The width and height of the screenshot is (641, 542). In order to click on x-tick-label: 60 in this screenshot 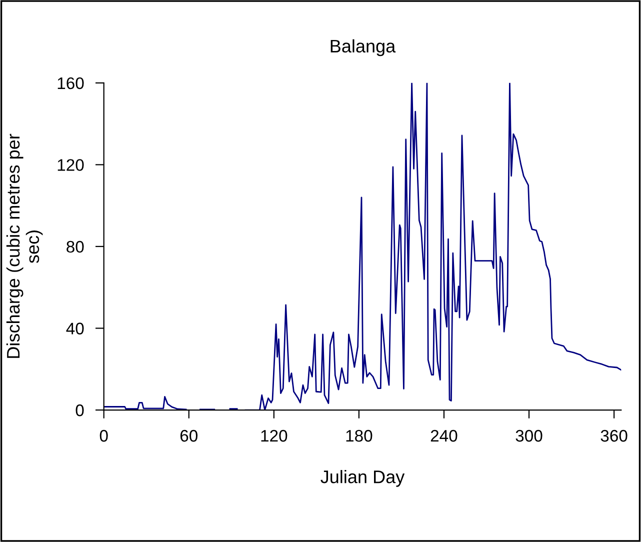, I will do `click(189, 436)`.